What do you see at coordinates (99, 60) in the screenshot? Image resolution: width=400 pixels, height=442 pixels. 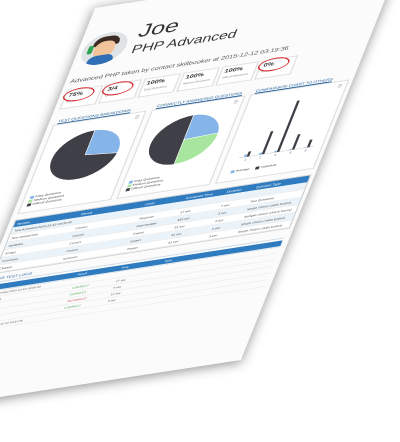 I see `avatar-shirt` at bounding box center [99, 60].